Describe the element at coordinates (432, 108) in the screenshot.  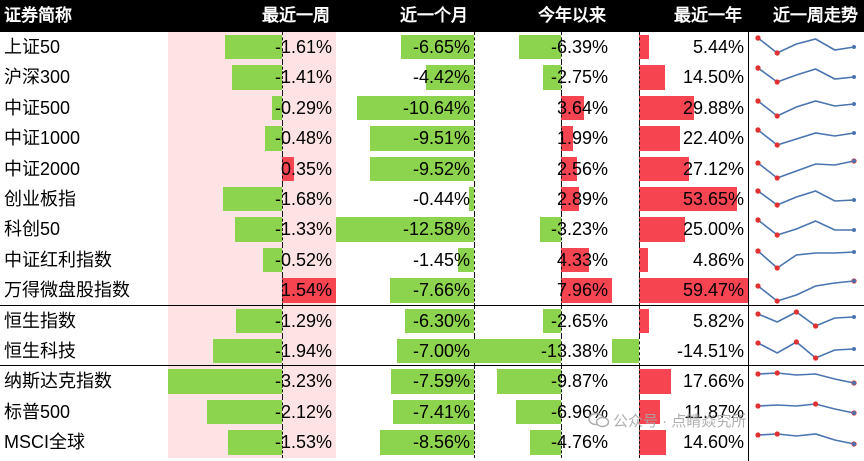
I see `table-row: 中证500 -0.29% -10.64% 3.64% 29.88%` at that location.